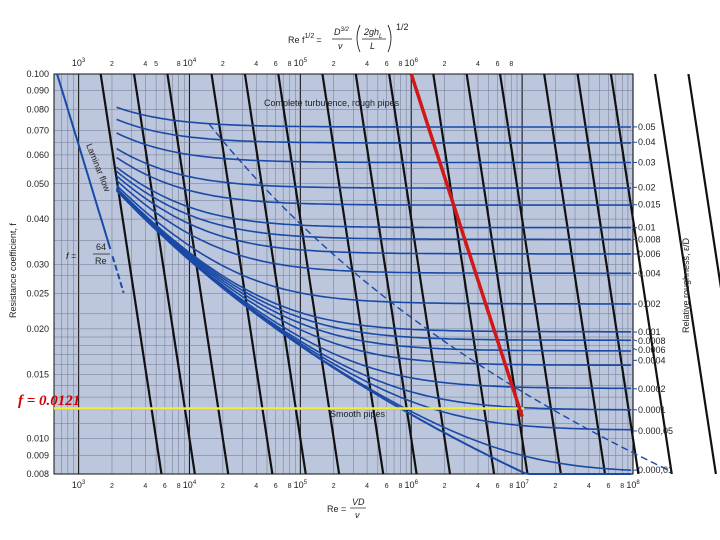 This screenshot has height=540, width=720. What do you see at coordinates (37, 265) in the screenshot?
I see `left-tick-label: 0.030` at bounding box center [37, 265].